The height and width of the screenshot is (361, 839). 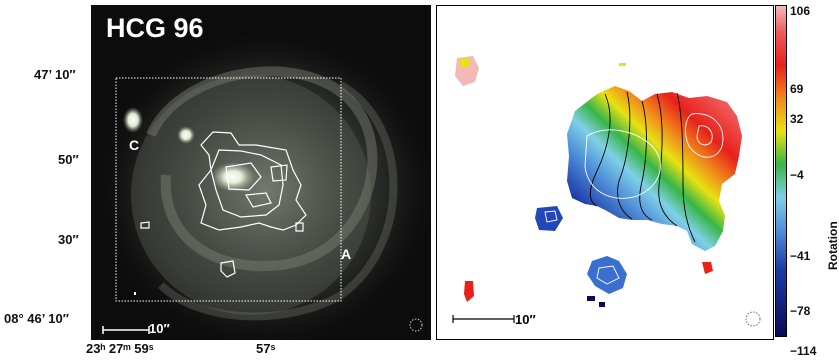 What do you see at coordinates (469, 291) in the screenshot?
I see `velocity-blob-sw` at bounding box center [469, 291].